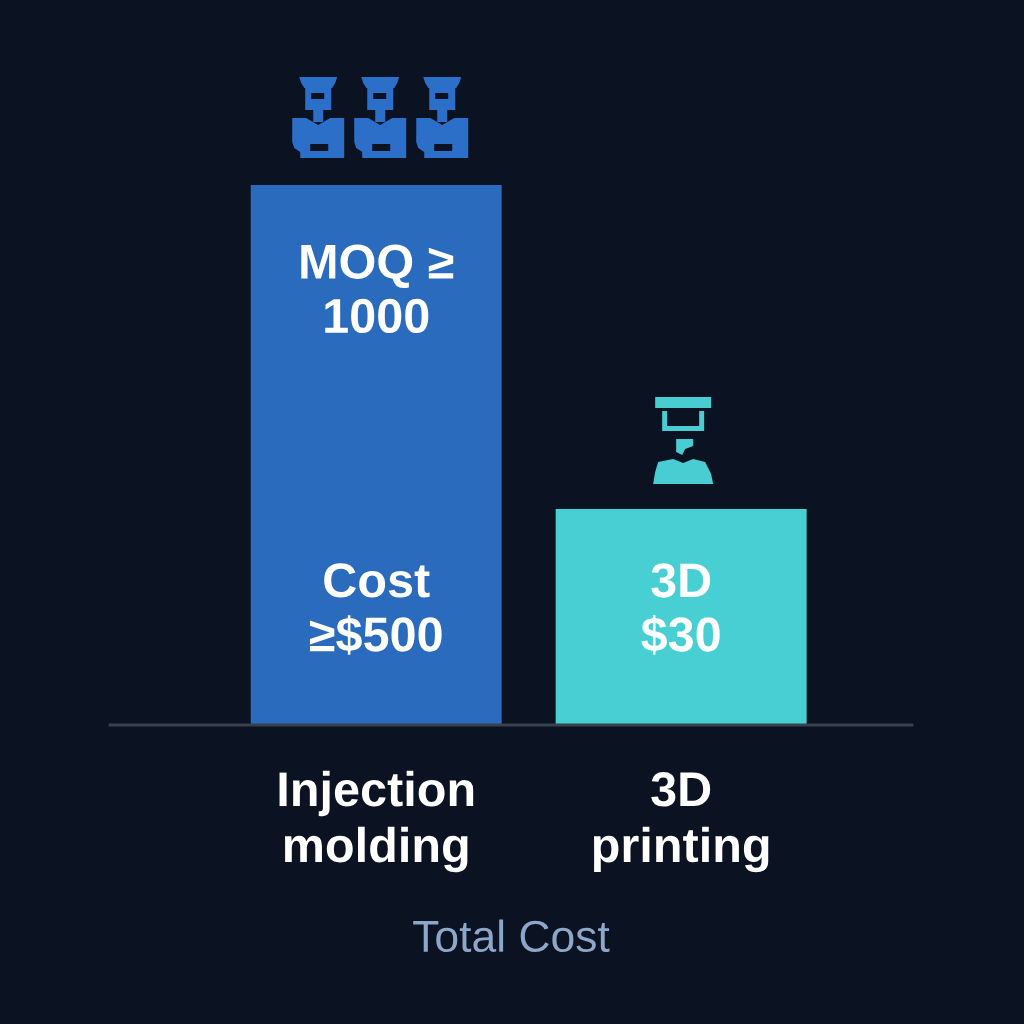  What do you see at coordinates (680, 609) in the screenshot?
I see `annotation: 3D $30` at bounding box center [680, 609].